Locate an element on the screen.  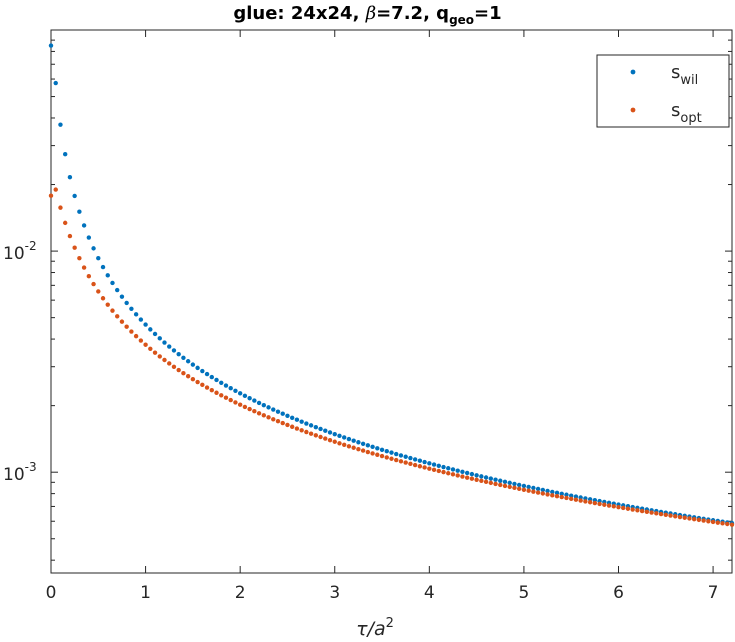
title-suffix: =1 is located at coordinates (488, 13).